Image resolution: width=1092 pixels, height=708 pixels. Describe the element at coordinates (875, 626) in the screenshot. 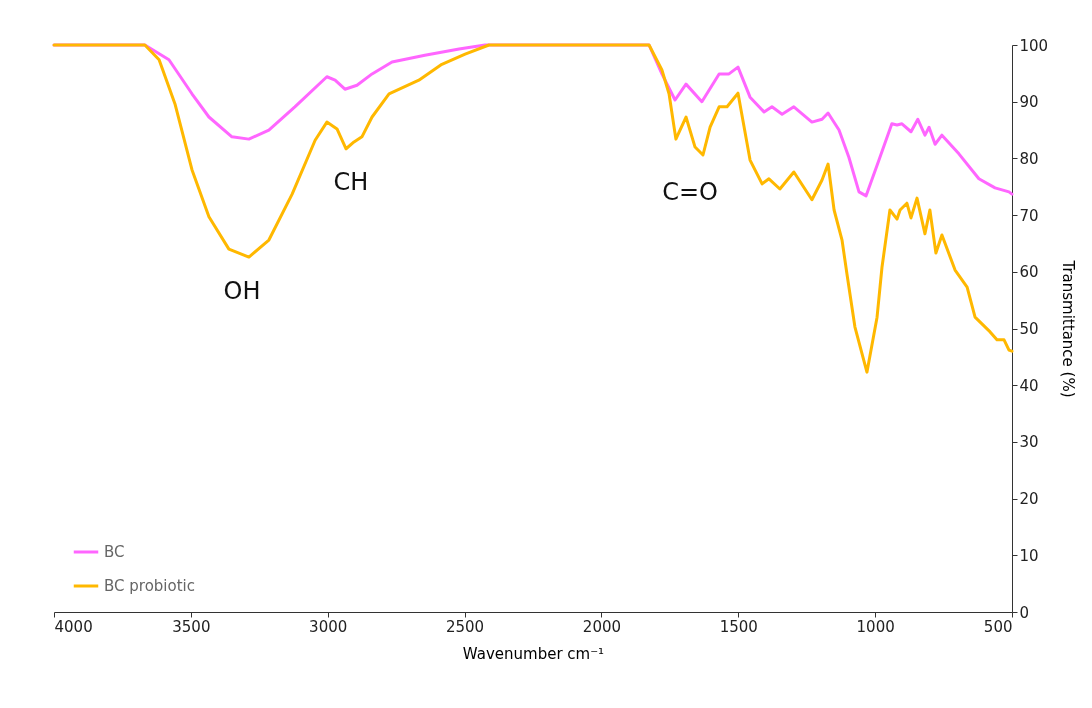

I see `x-tick-label: 1000` at that location.